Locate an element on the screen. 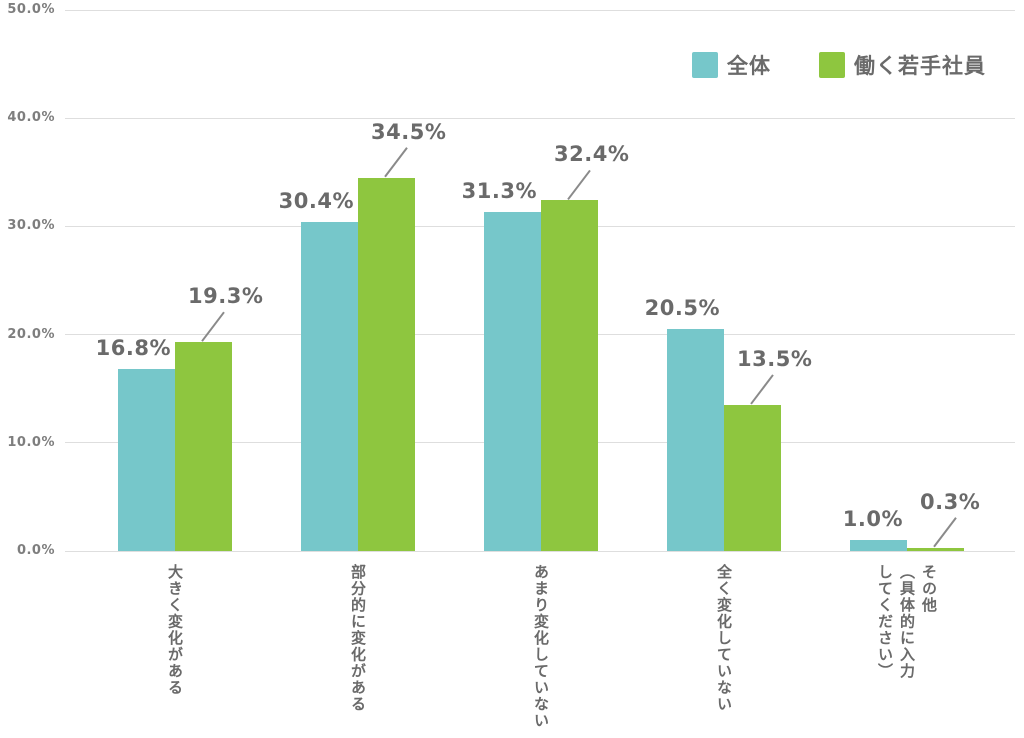  category-label-box-0: 大きく変化がある is located at coordinates (175, 630).